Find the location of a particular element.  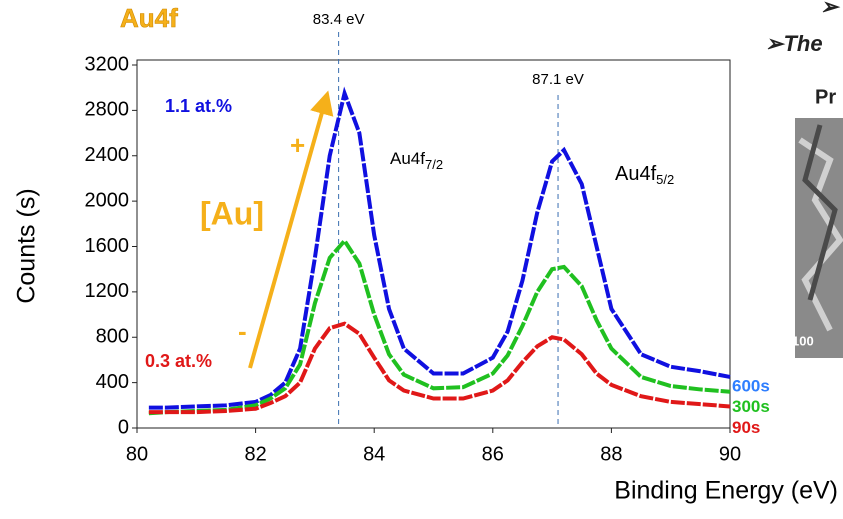

x-tick-label: 90 is located at coordinates (730, 454).